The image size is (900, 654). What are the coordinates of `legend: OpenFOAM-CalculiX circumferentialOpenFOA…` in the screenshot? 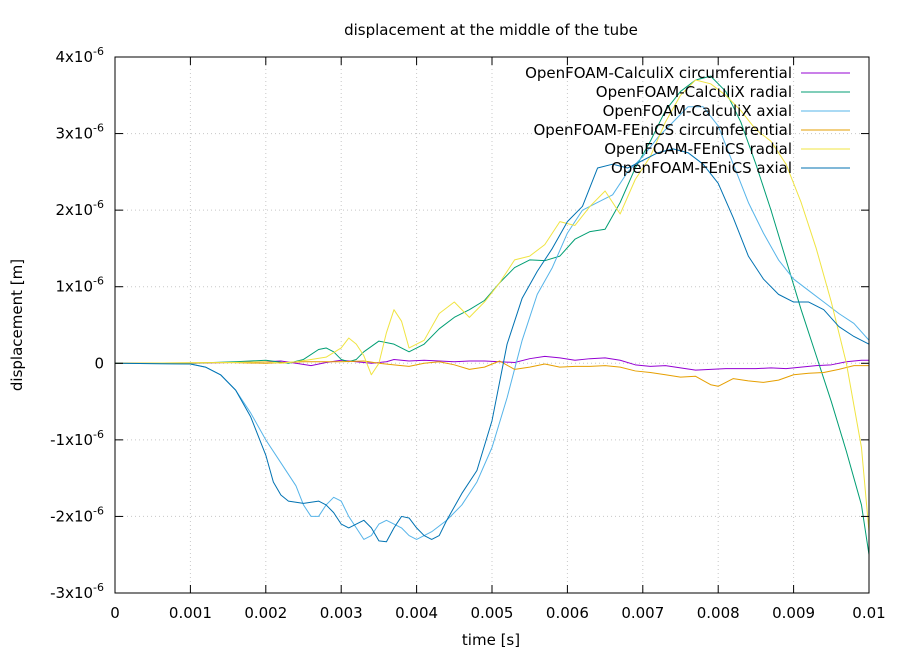 It's located at (687, 120).